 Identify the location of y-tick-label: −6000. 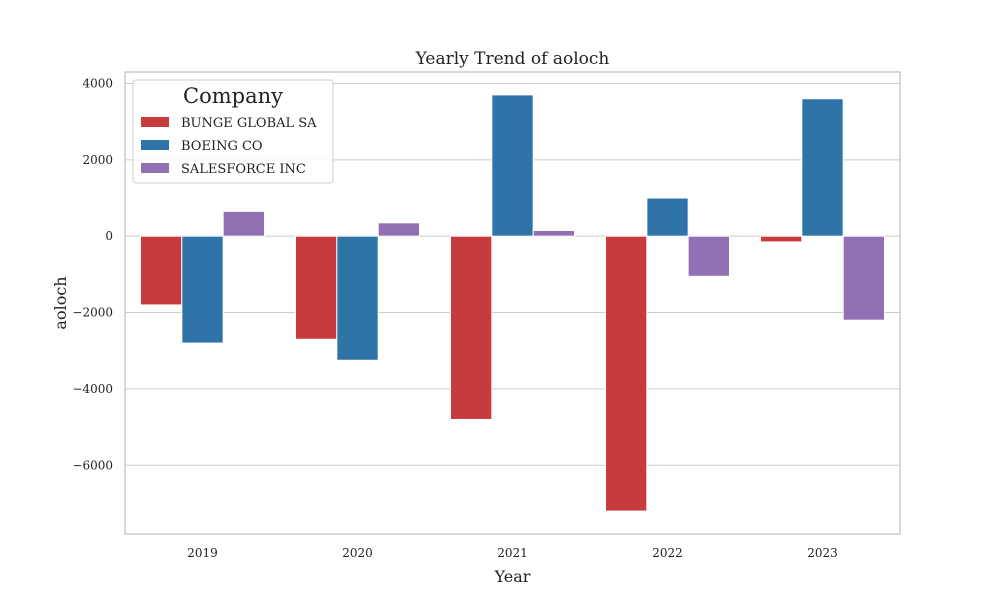
(92, 465).